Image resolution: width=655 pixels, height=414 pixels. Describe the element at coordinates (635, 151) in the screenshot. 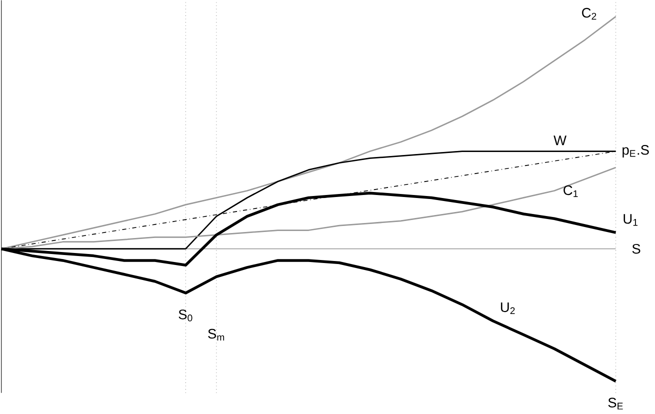

I see `series-label: p$_{E}$.S` at that location.